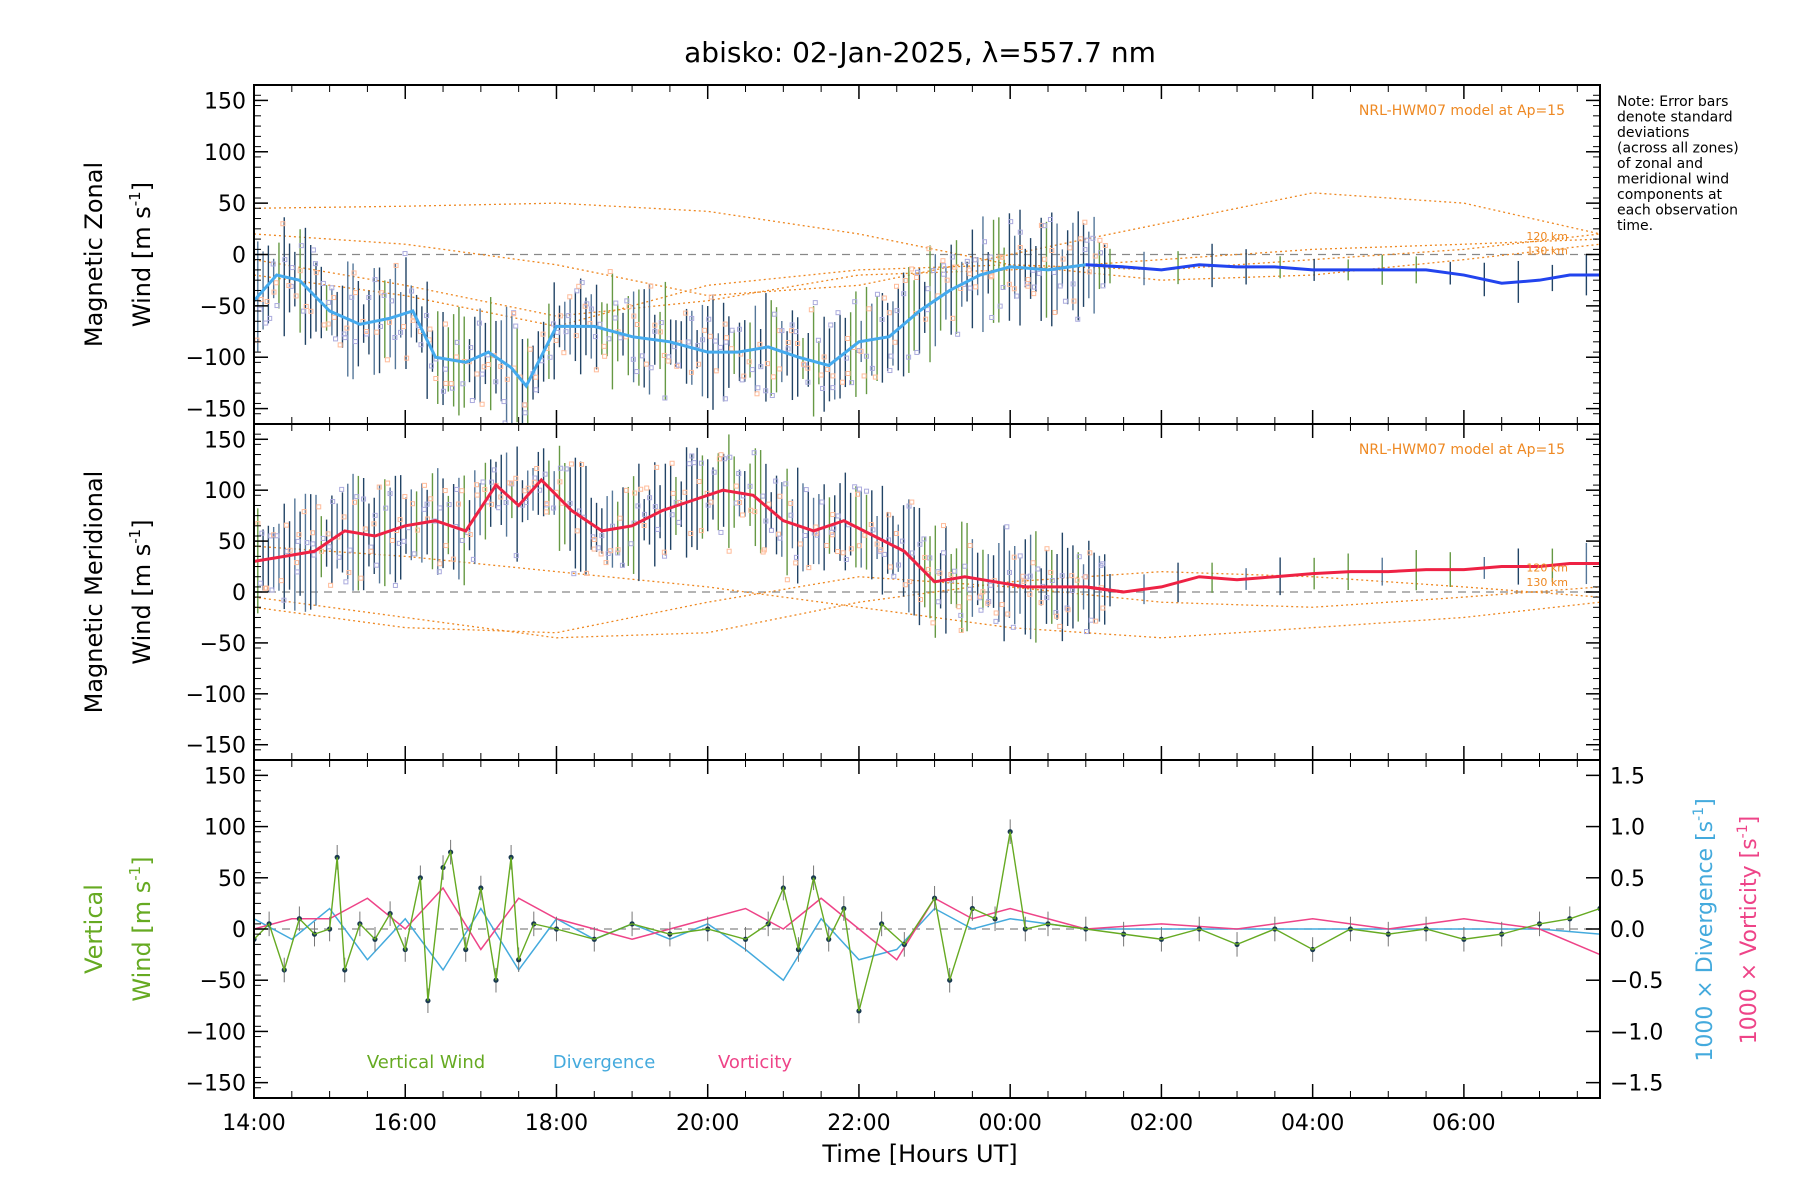  I want to click on divergence-line, so click(927, 944).